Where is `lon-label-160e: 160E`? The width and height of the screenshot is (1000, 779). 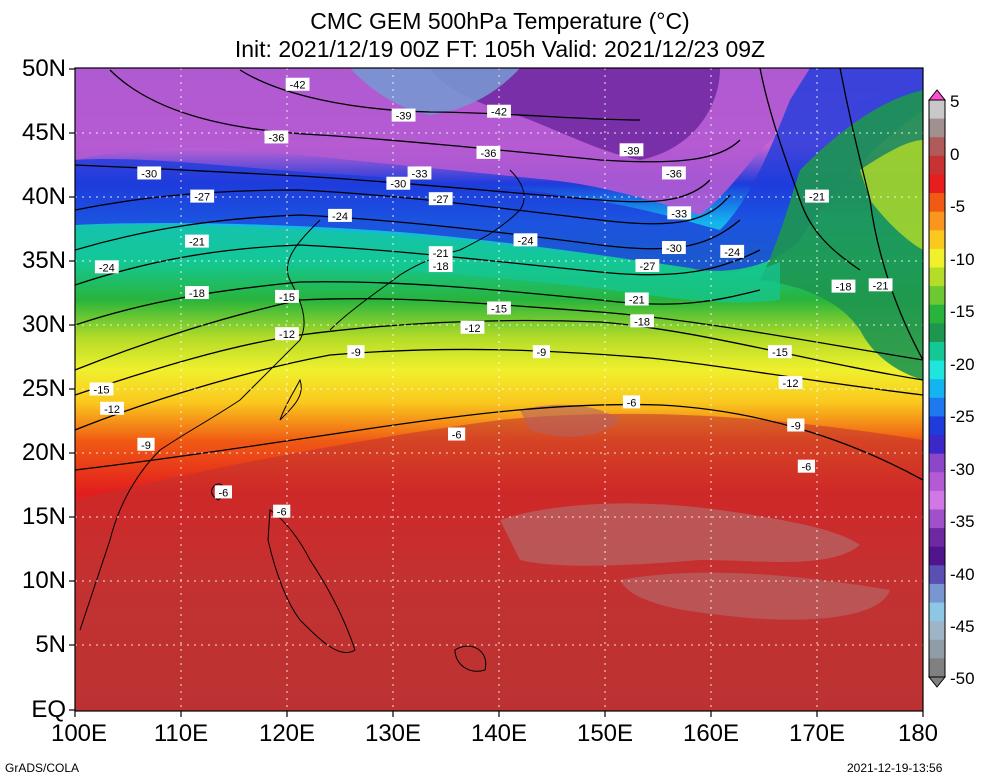
lon-label-160e: 160E is located at coordinates (711, 733).